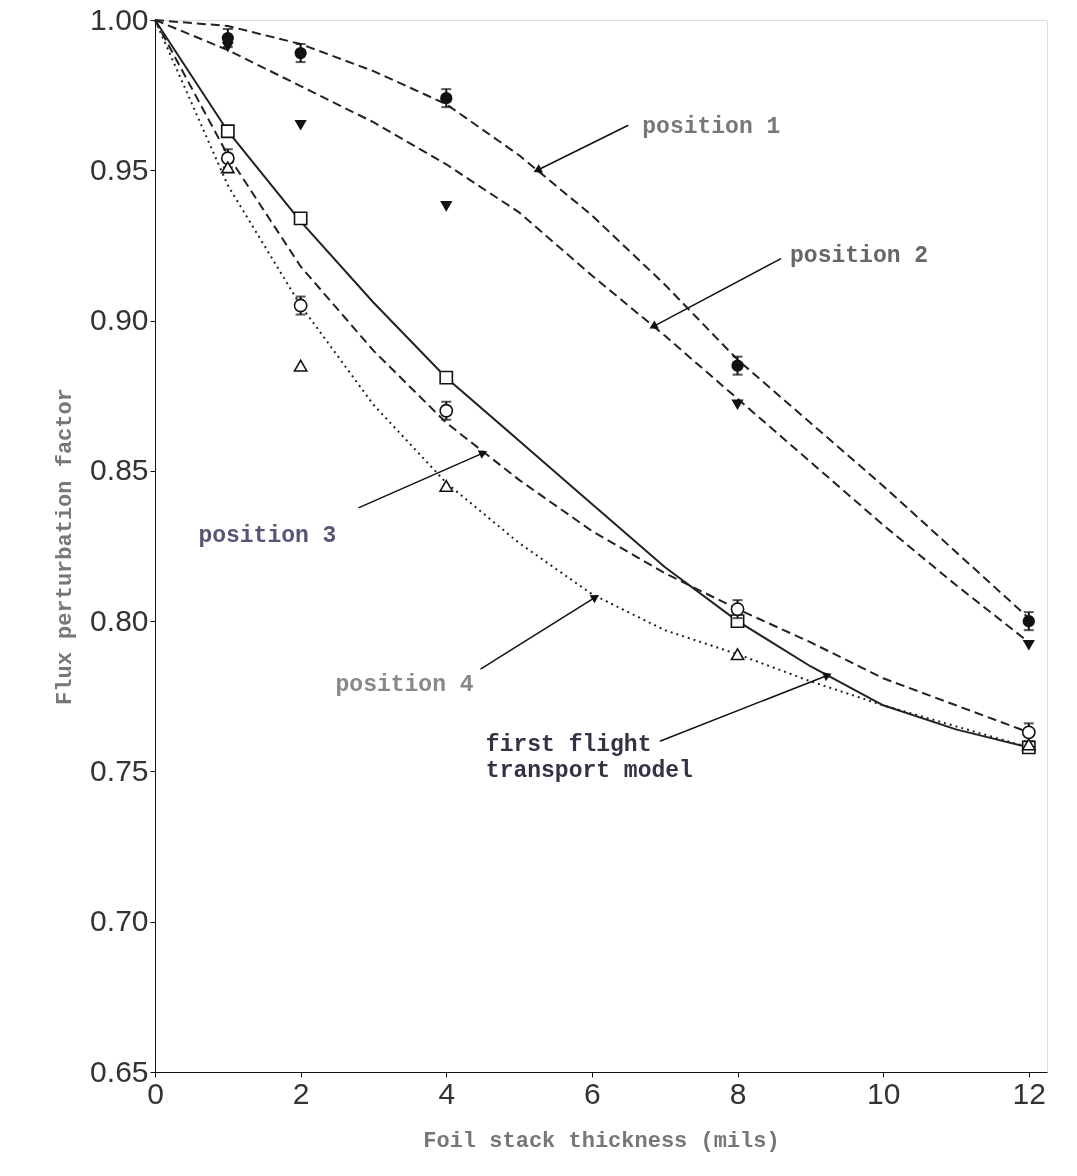 The height and width of the screenshot is (1176, 1077). Describe the element at coordinates (859, 255) in the screenshot. I see `annotation: position 2` at that location.